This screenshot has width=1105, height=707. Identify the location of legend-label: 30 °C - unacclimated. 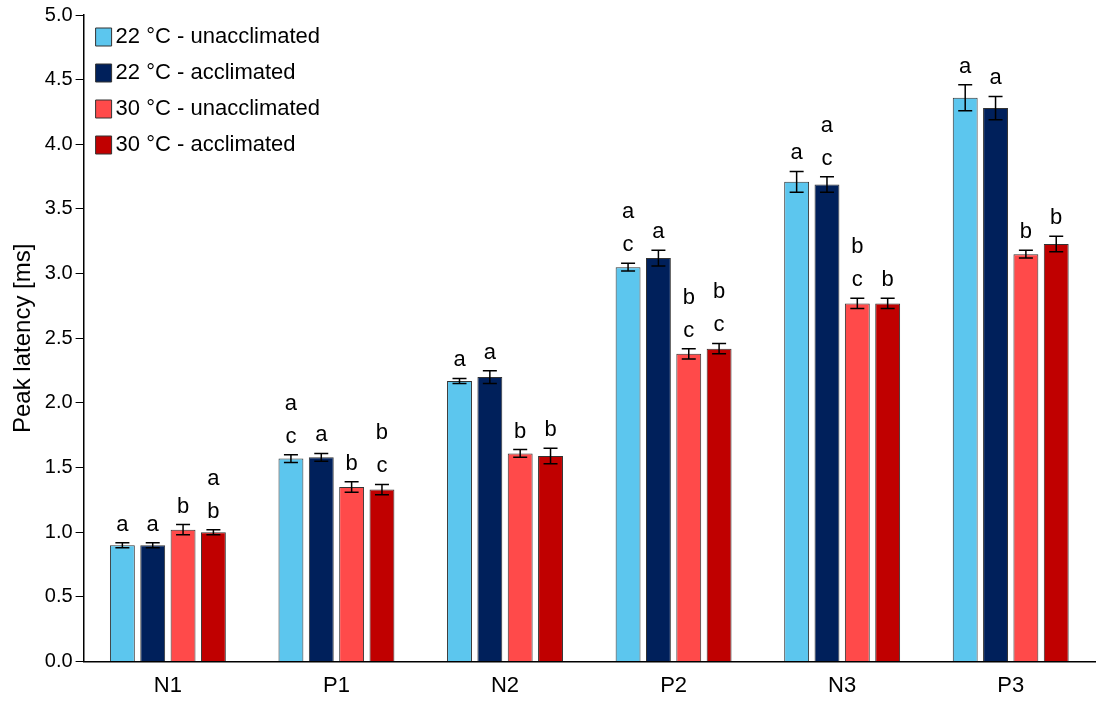
(218, 108).